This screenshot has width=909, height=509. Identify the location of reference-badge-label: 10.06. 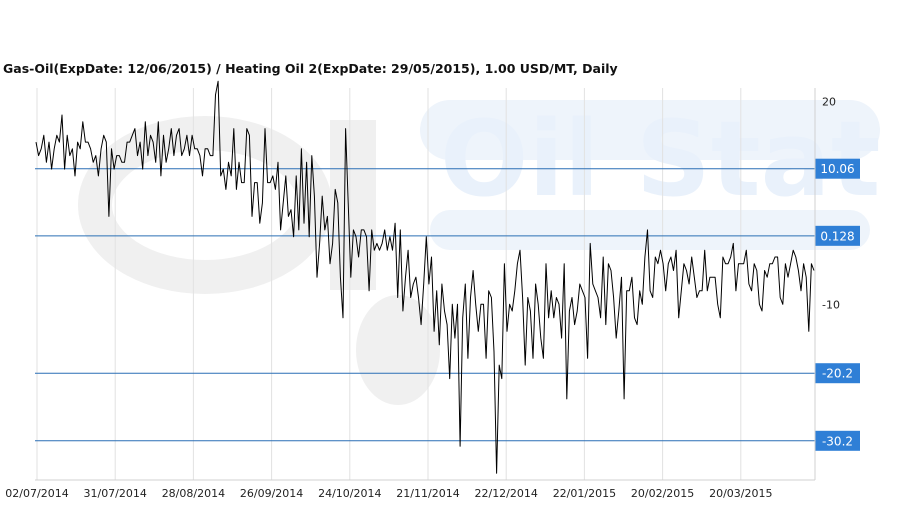
(837, 169).